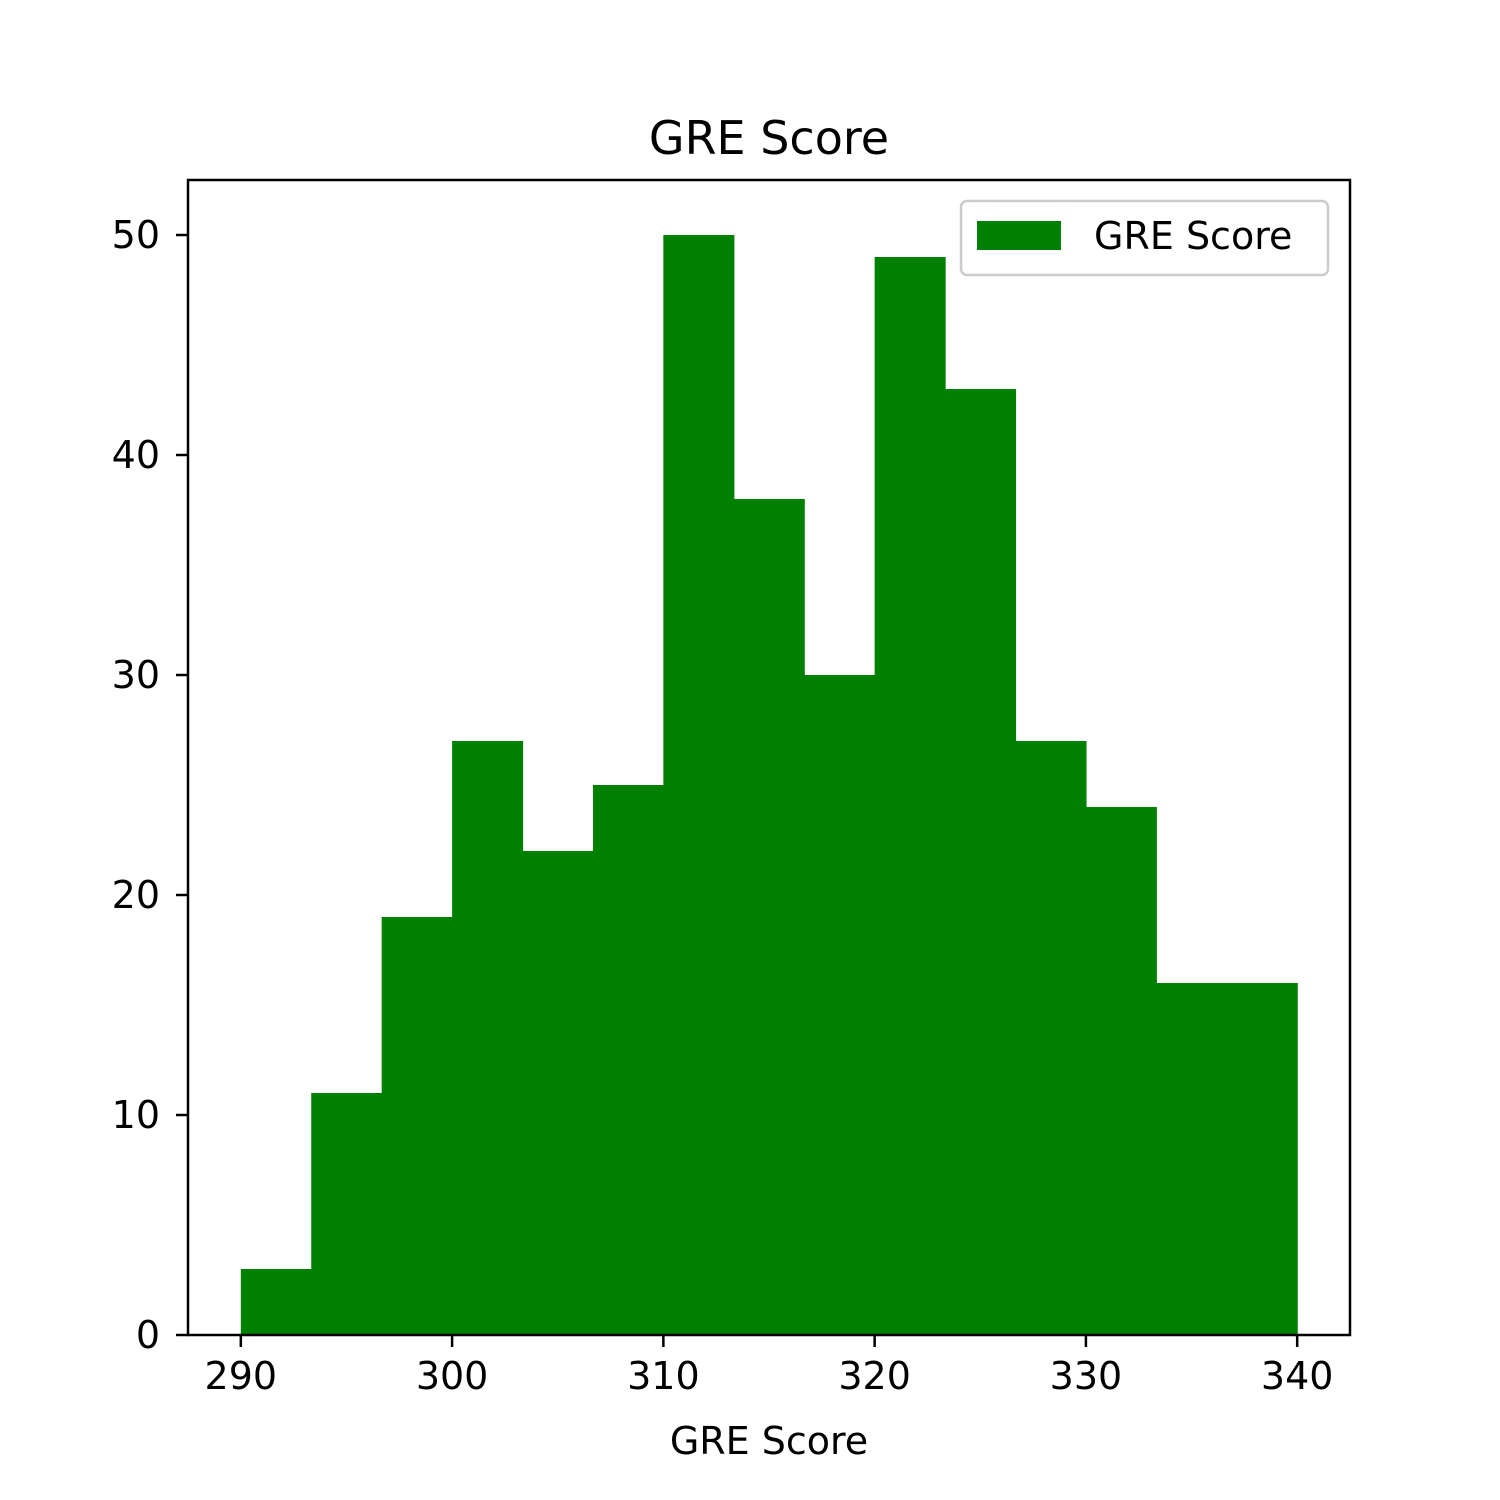  I want to click on y-tick-label: 0, so click(148, 1335).